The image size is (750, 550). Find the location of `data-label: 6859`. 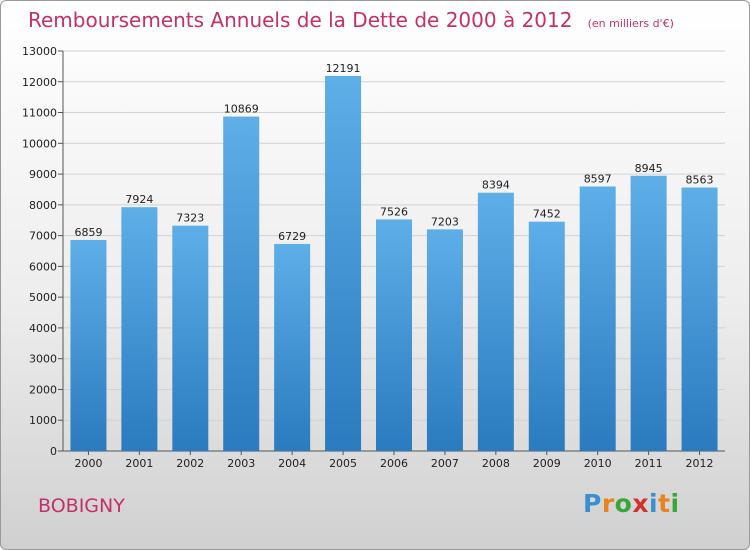

data-label: 6859 is located at coordinates (88, 232).